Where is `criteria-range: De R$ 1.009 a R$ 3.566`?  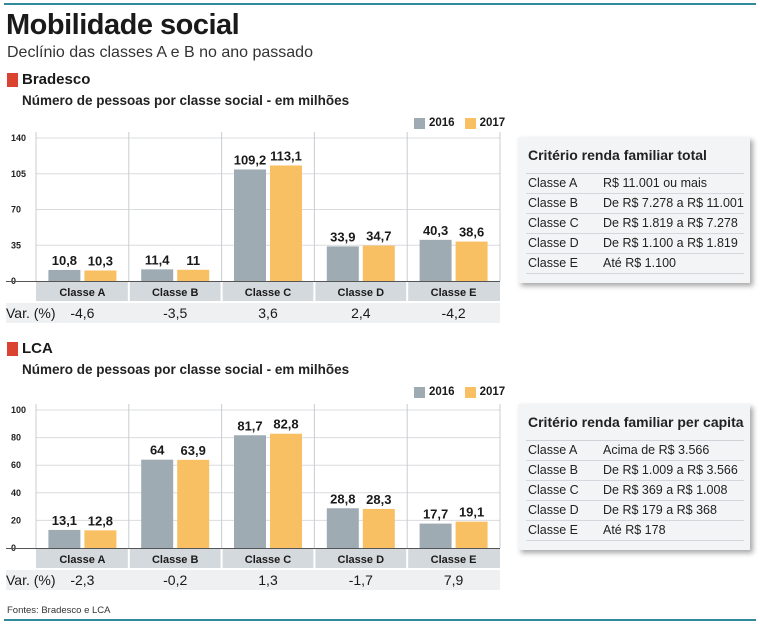 criteria-range: De R$ 1.009 a R$ 3.566 is located at coordinates (670, 470).